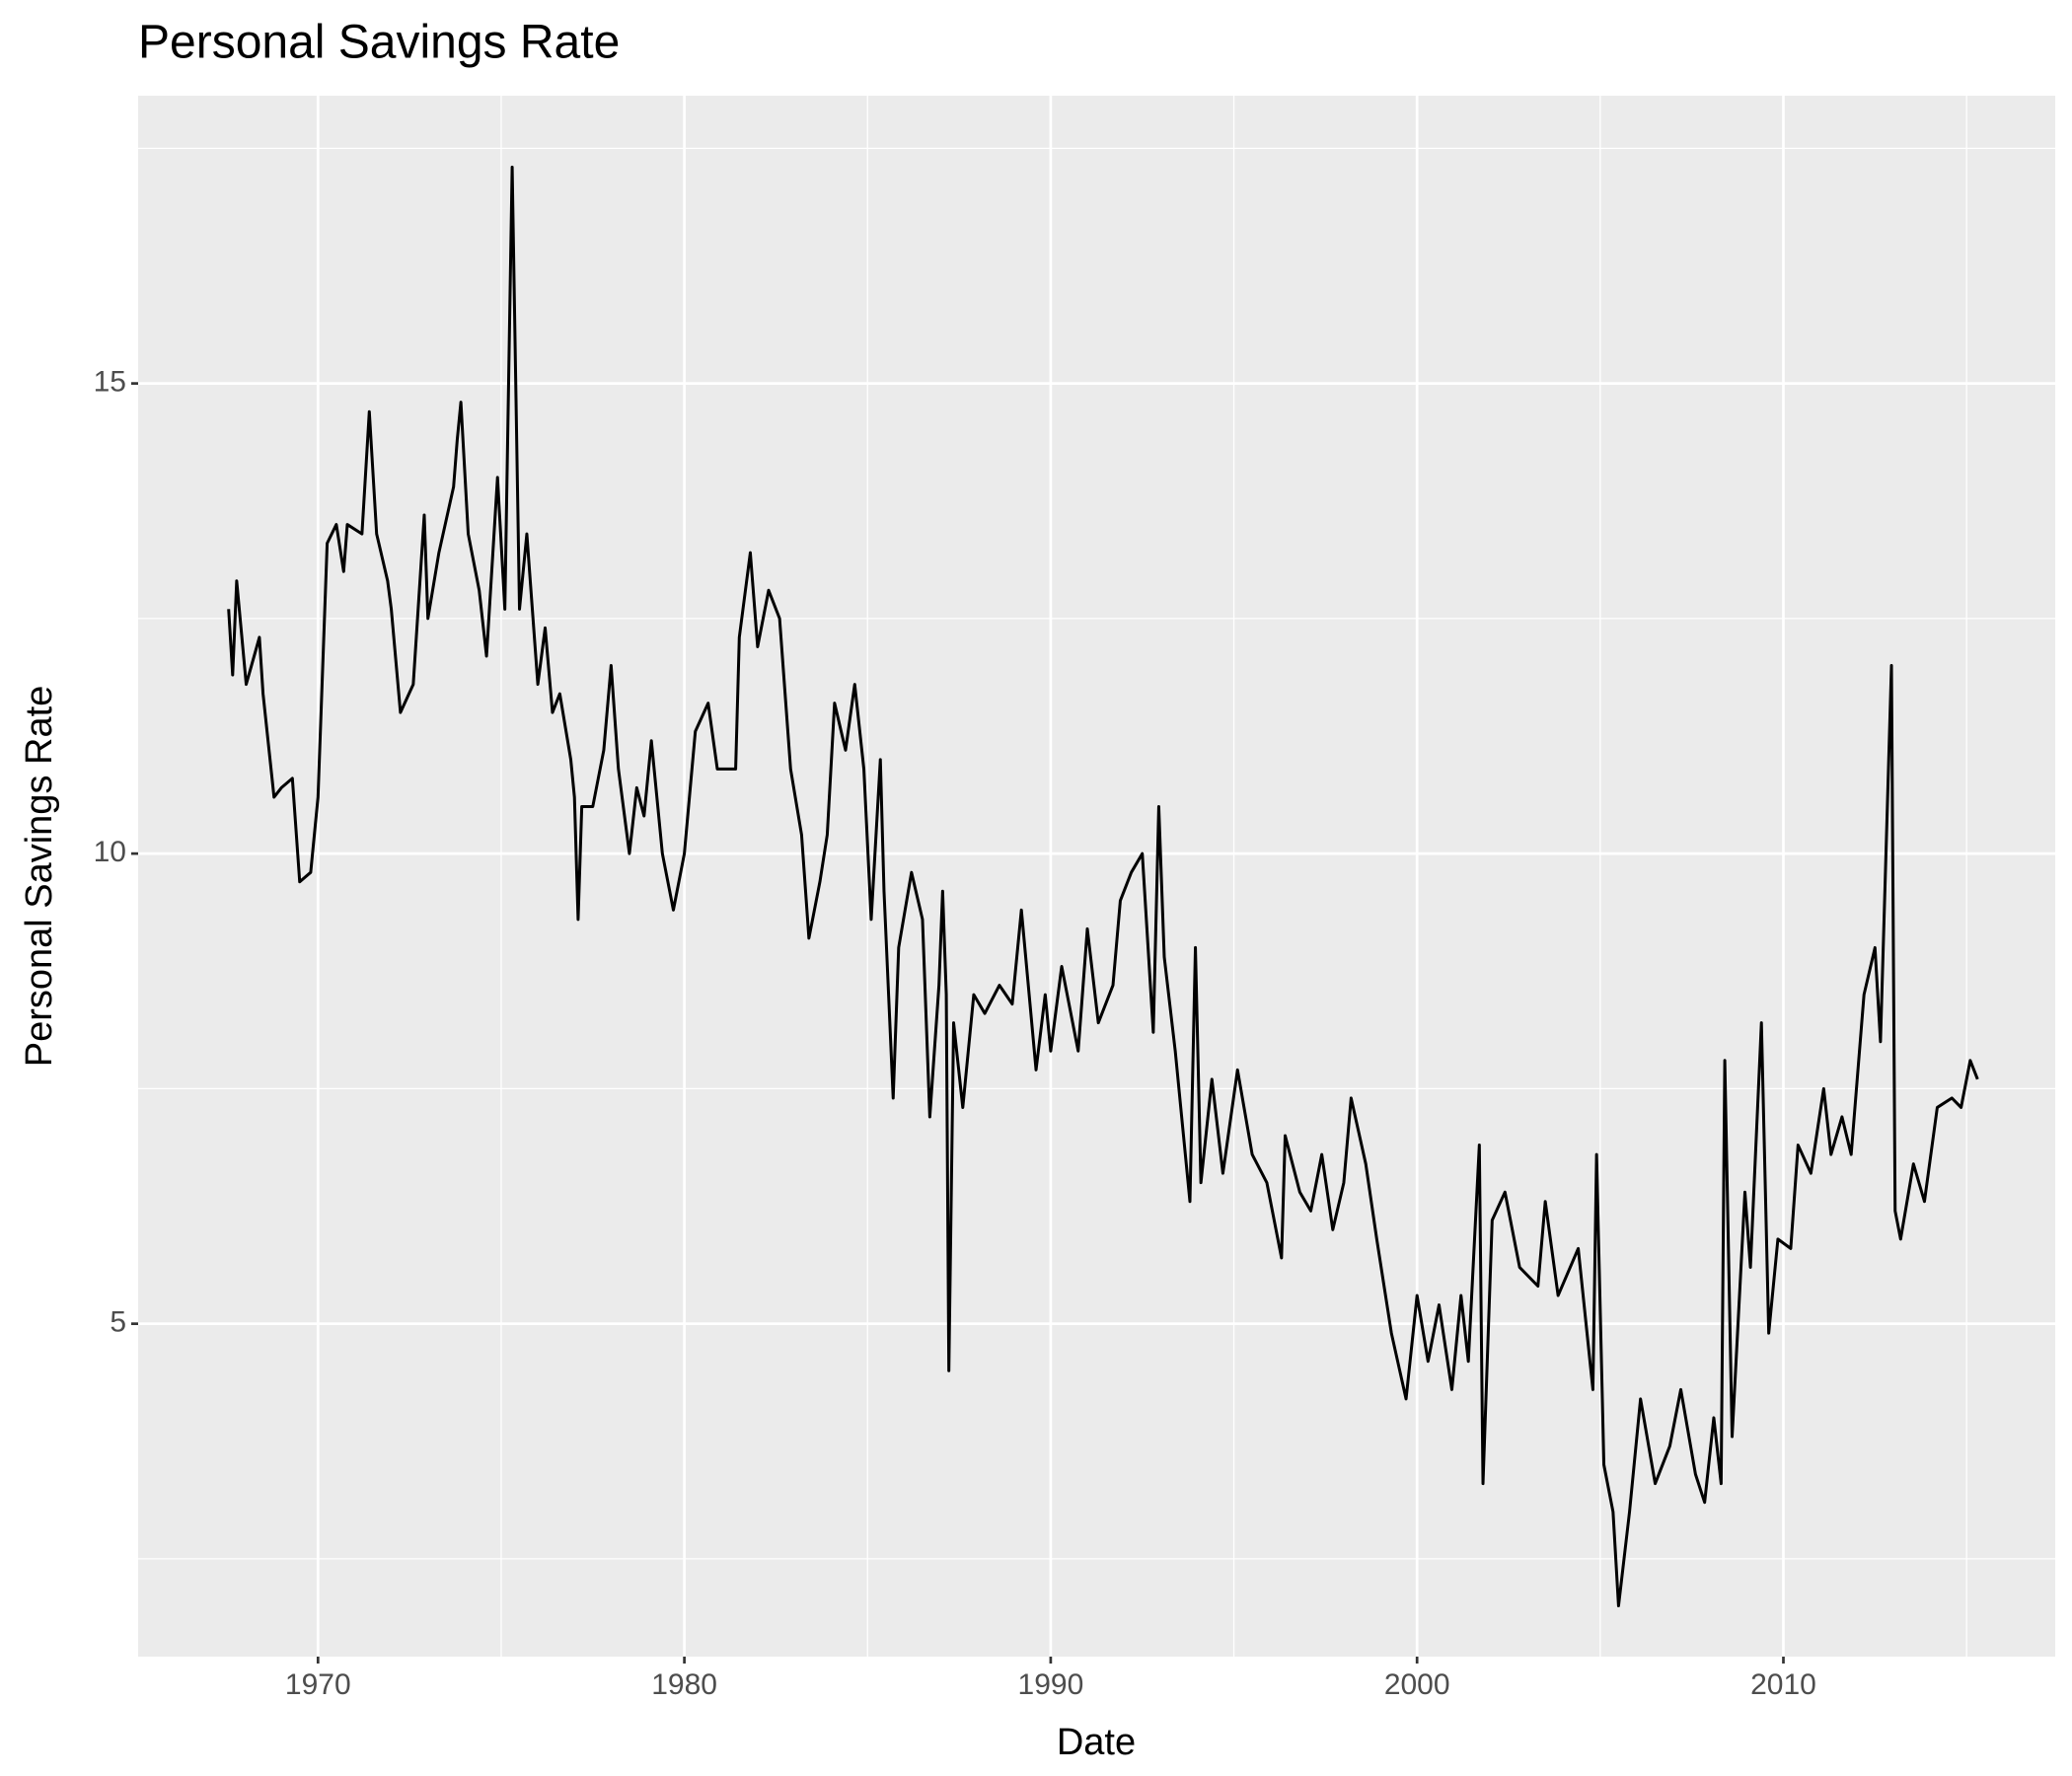  I want to click on chart-title: Personal Savings Rate, so click(379, 43).